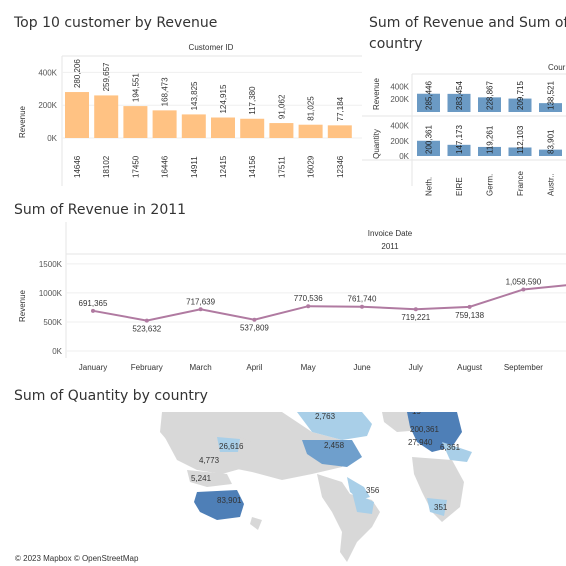 The width and height of the screenshot is (566, 566). What do you see at coordinates (467, 23) in the screenshot?
I see `country-chart-title-line1: Sum of Revenue and Sum of Q` at bounding box center [467, 23].